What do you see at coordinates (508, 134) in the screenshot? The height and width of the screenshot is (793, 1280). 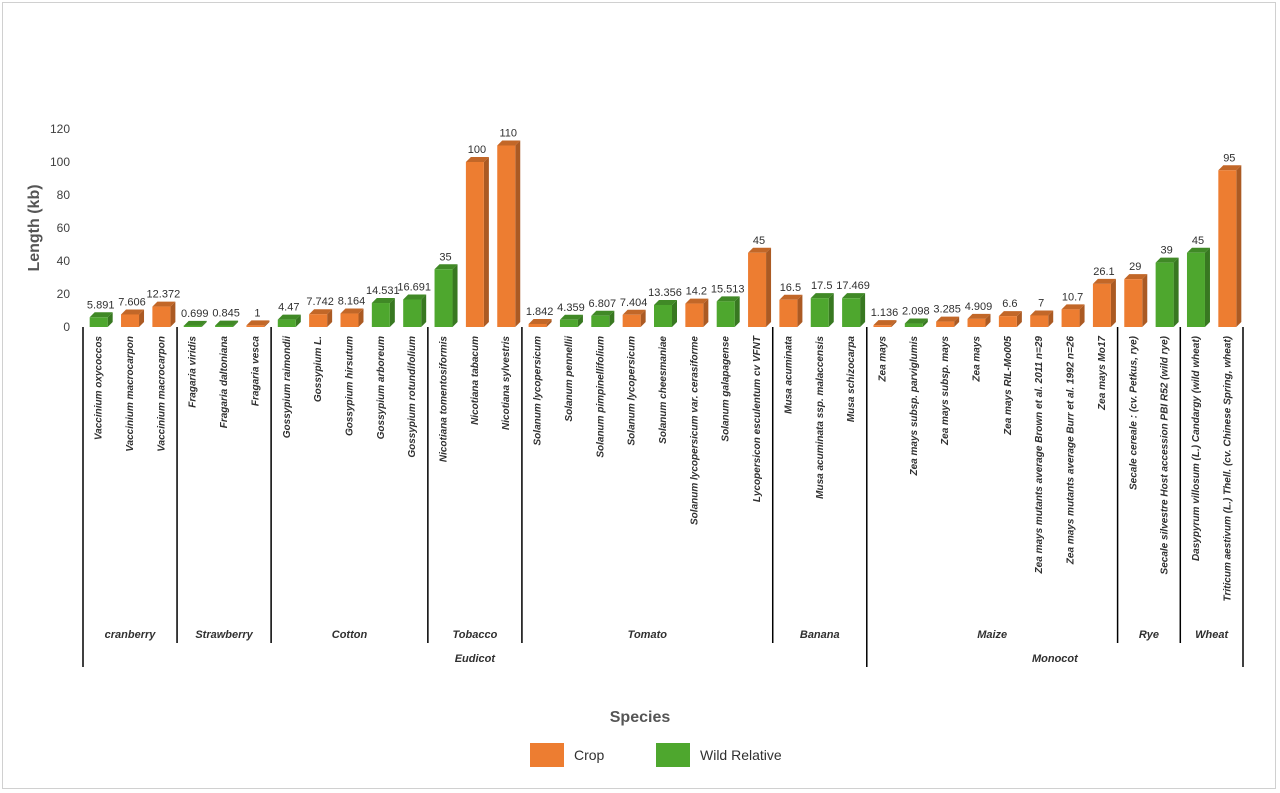 I see `data-label: 110` at bounding box center [508, 134].